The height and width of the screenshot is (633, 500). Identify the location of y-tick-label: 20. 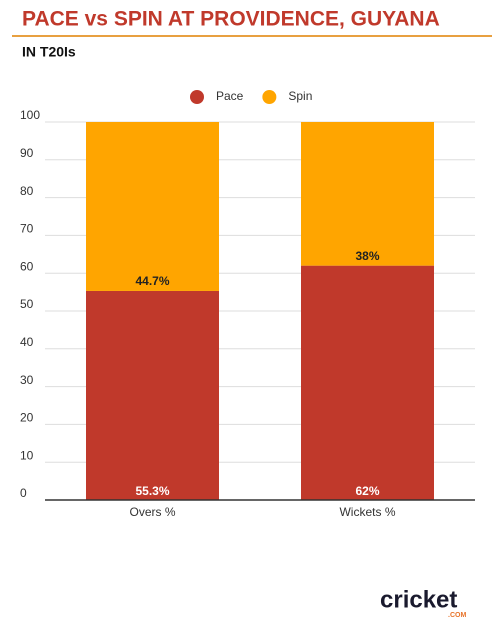
(27, 418).